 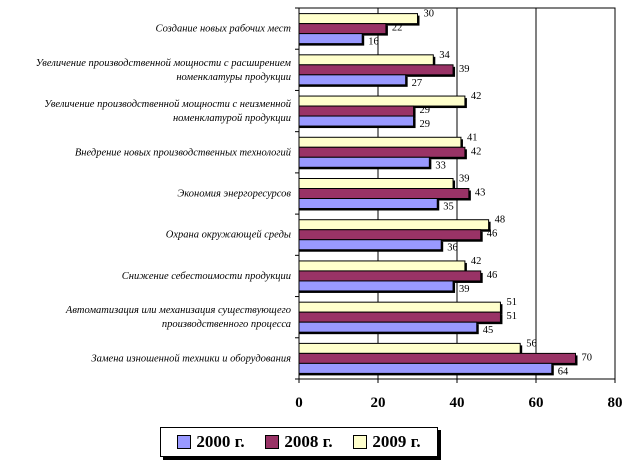 What do you see at coordinates (587, 357) in the screenshot?
I see `data-label: 70` at bounding box center [587, 357].